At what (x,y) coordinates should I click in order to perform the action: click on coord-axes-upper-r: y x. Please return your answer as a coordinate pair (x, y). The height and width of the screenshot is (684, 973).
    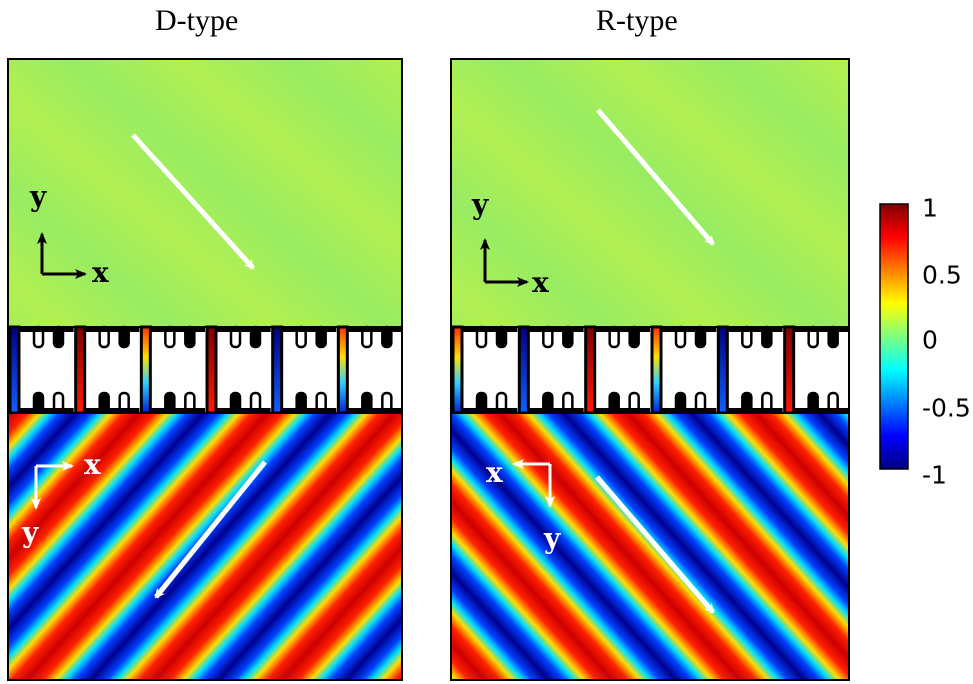
    Looking at the image, I should click on (510, 243).